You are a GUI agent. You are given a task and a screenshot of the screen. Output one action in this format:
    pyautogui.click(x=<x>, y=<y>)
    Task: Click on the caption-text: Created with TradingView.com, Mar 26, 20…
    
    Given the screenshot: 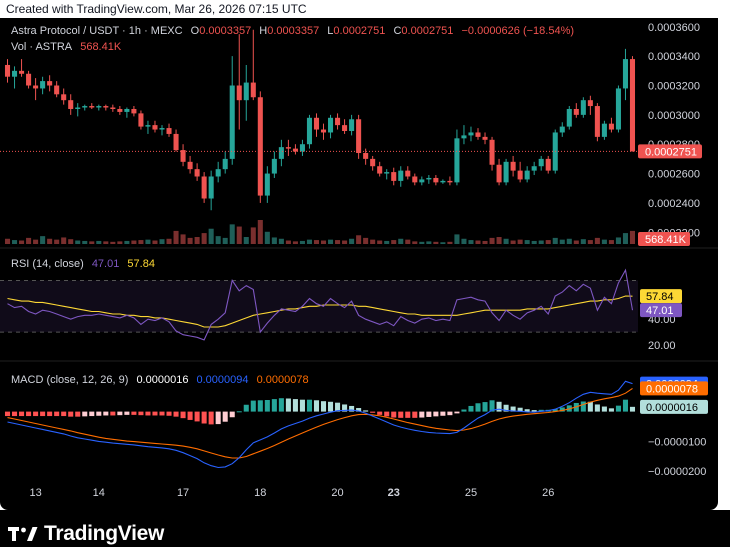 What is the action you would take?
    pyautogui.click(x=156, y=9)
    